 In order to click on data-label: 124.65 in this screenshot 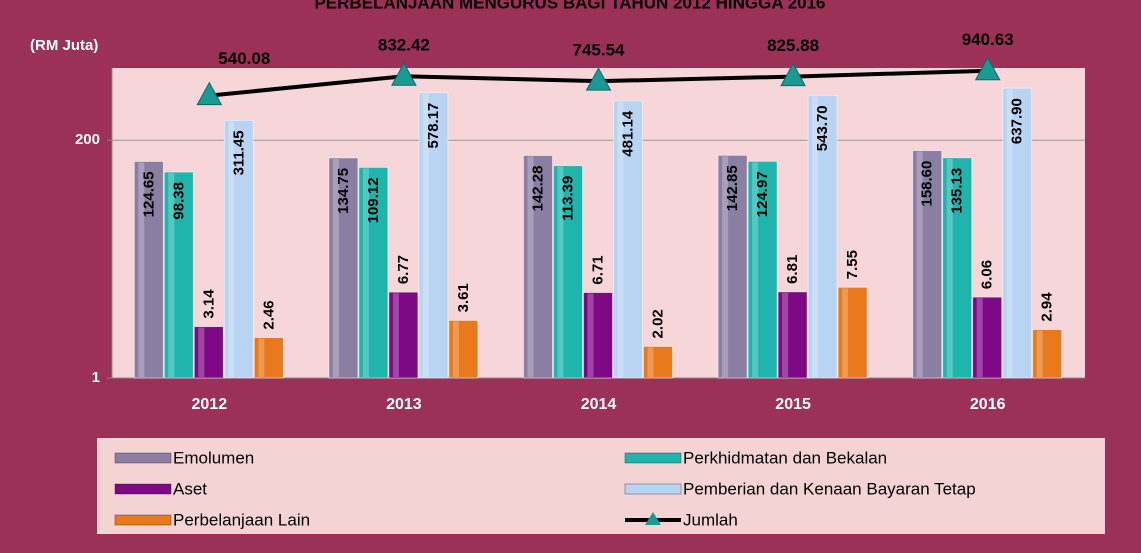, I will do `click(148, 194)`.